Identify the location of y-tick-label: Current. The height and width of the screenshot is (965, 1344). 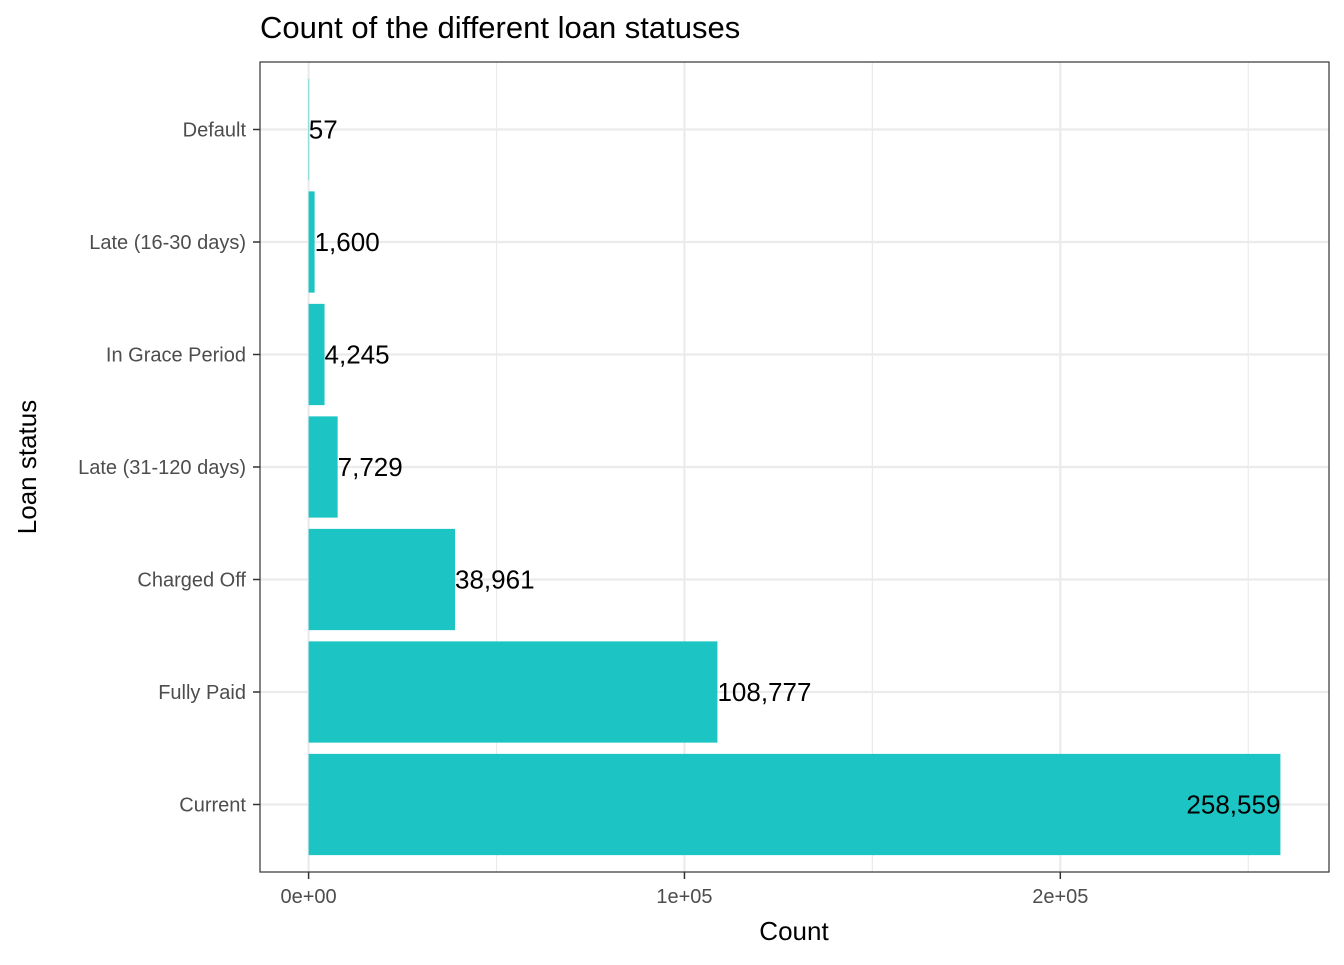
(212, 806).